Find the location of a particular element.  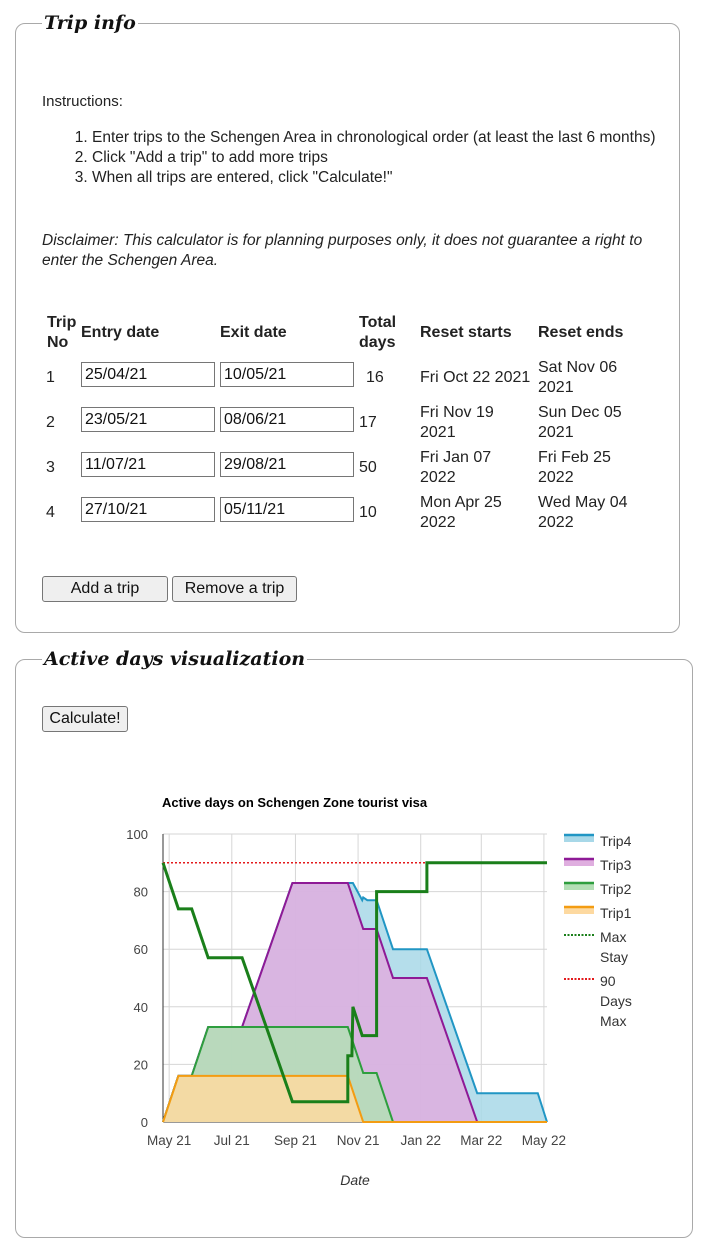

legend-label-limit: 90 is located at coordinates (608, 981).